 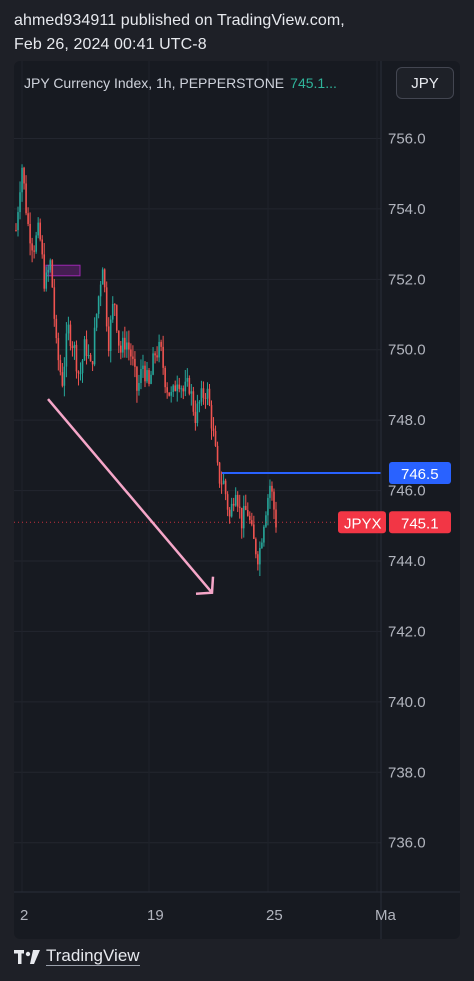 I want to click on y-tick-label: 744.0, so click(x=407, y=561).